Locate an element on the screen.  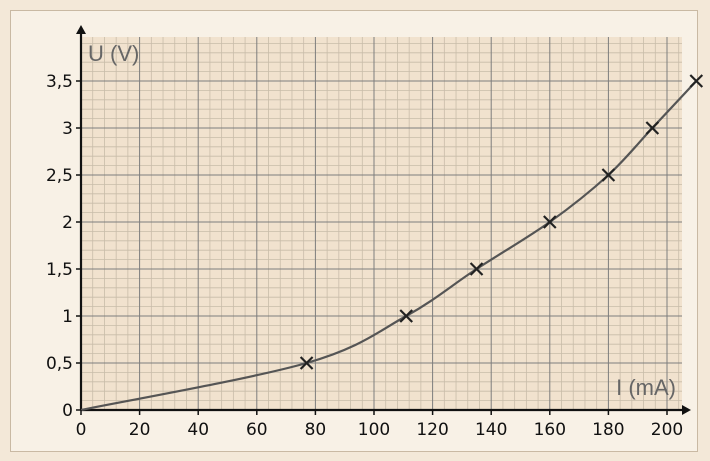
x-axis-arrow-icon is located at coordinates (686, 410).